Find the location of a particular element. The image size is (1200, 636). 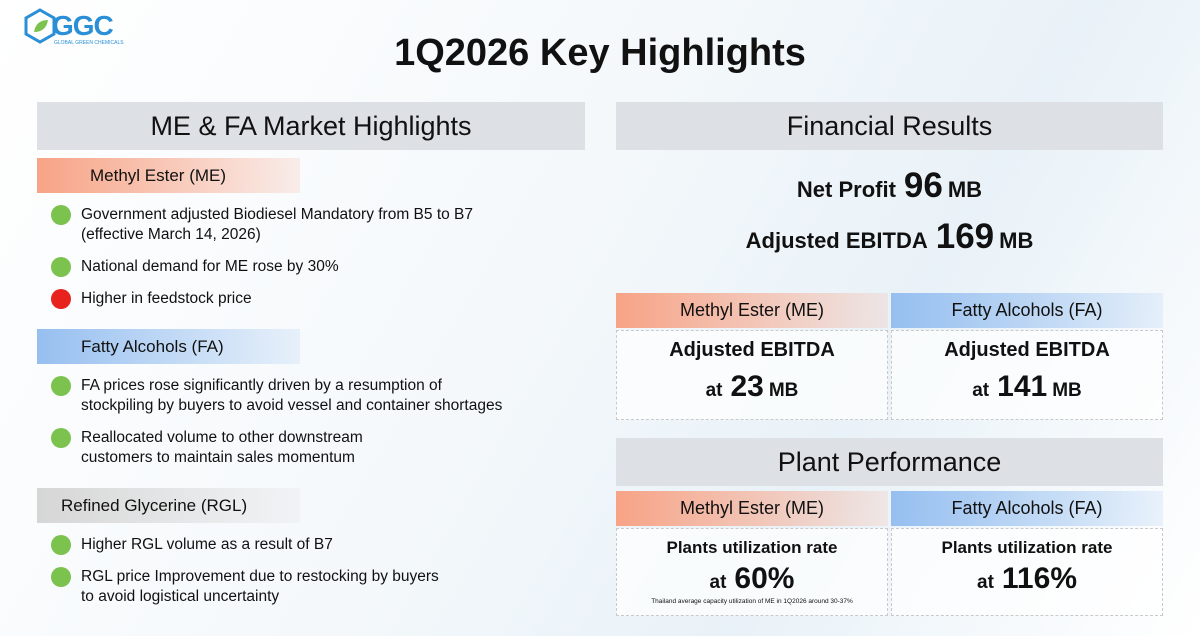

segment-value: 141 is located at coordinates (1022, 386).